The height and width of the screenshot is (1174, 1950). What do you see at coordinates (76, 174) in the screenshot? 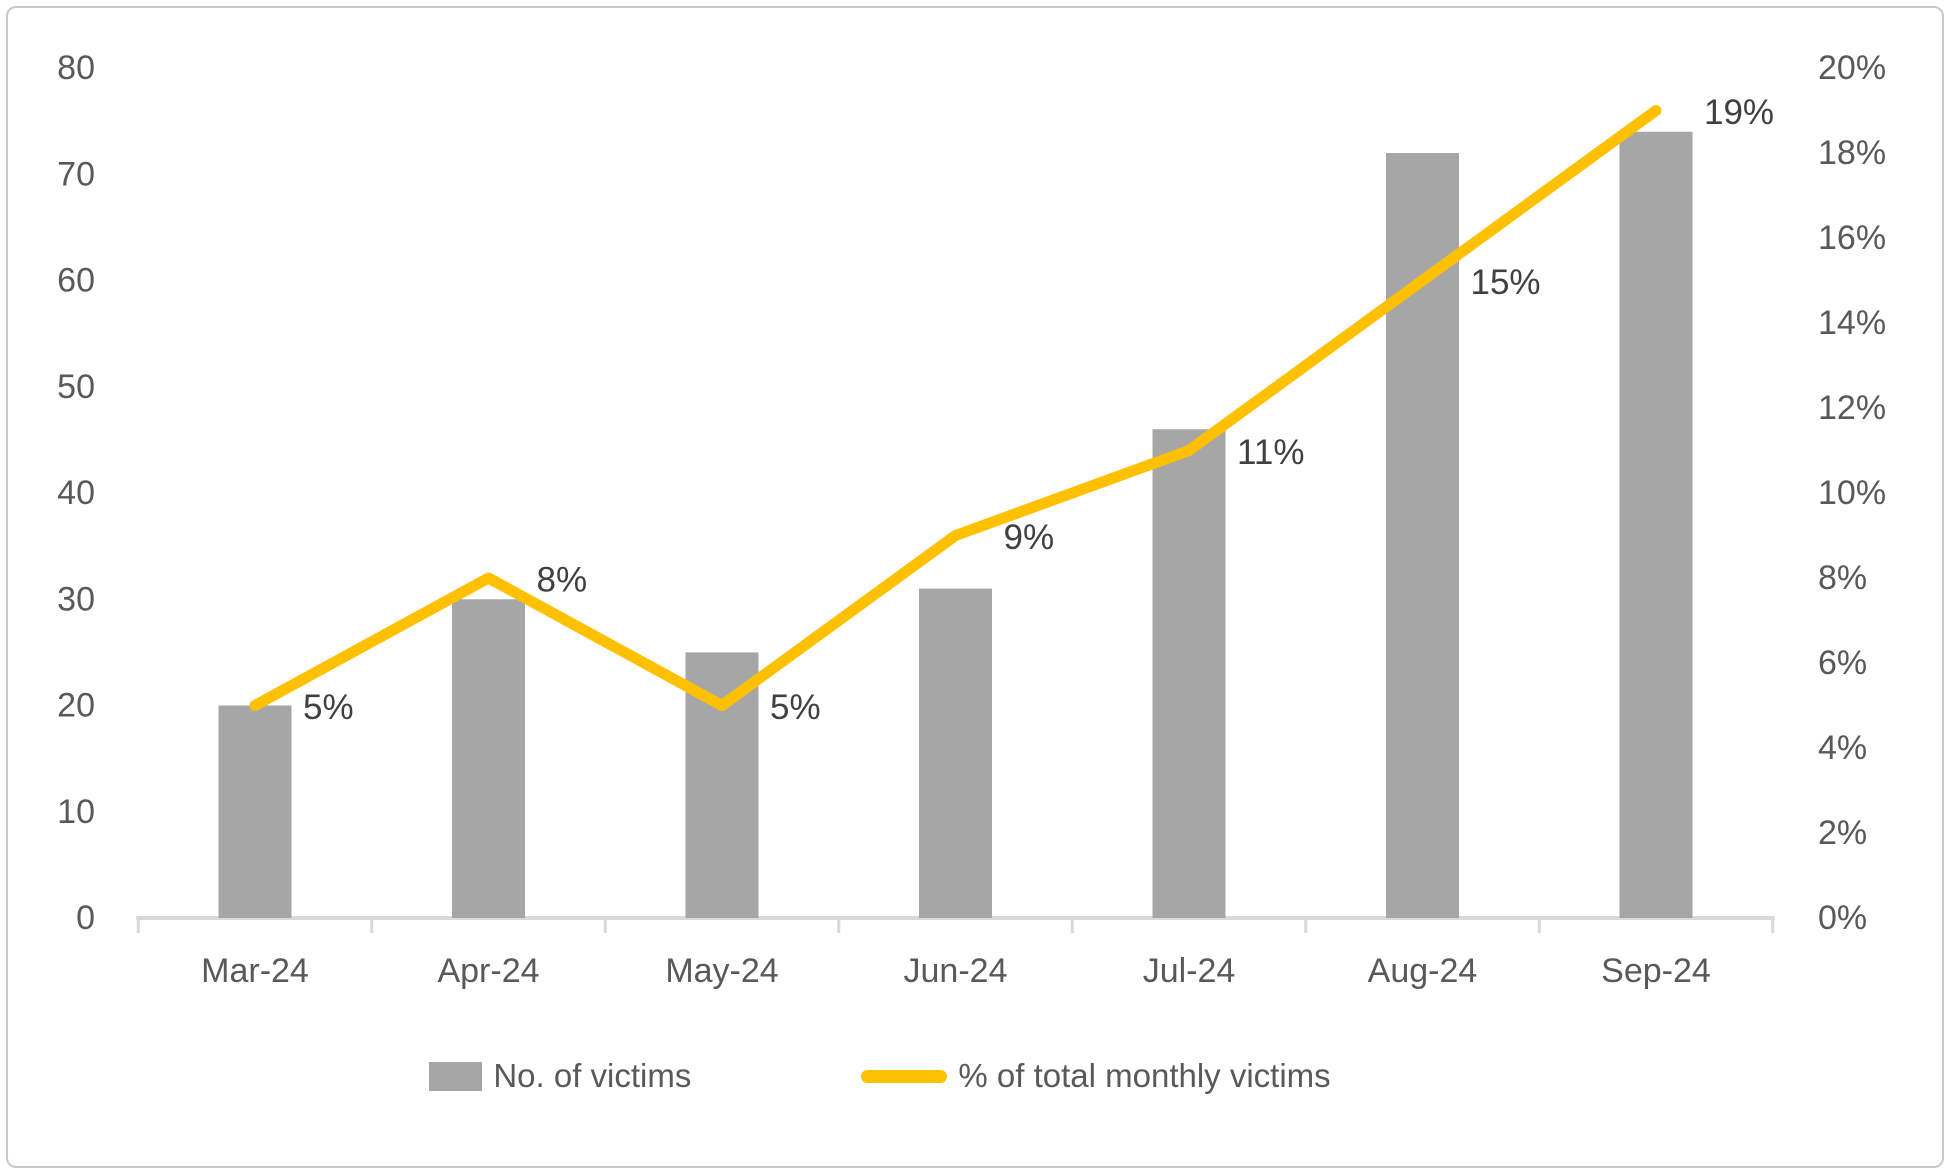
I see `left-axis-tick-label: 70` at bounding box center [76, 174].